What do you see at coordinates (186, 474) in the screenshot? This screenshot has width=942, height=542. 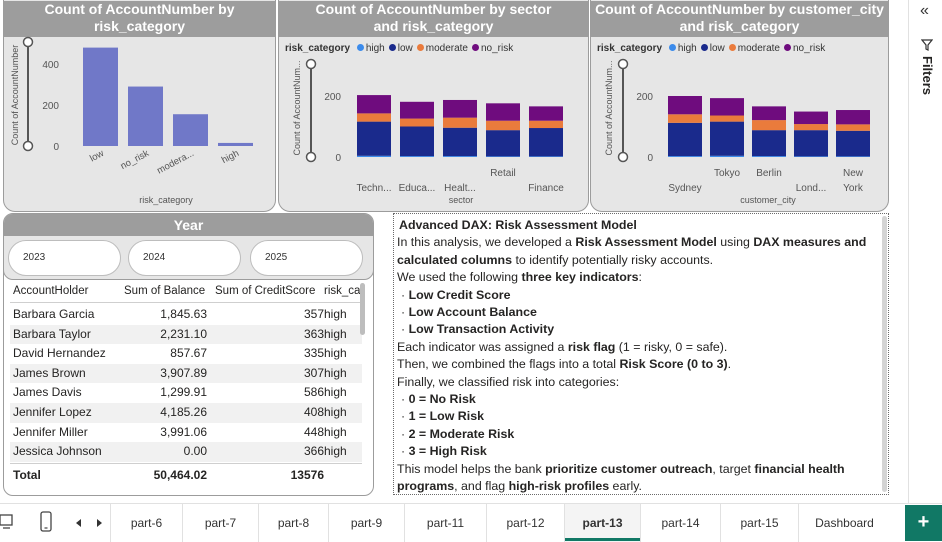 I see `table-total-row: Total 50,464.02 13576` at bounding box center [186, 474].